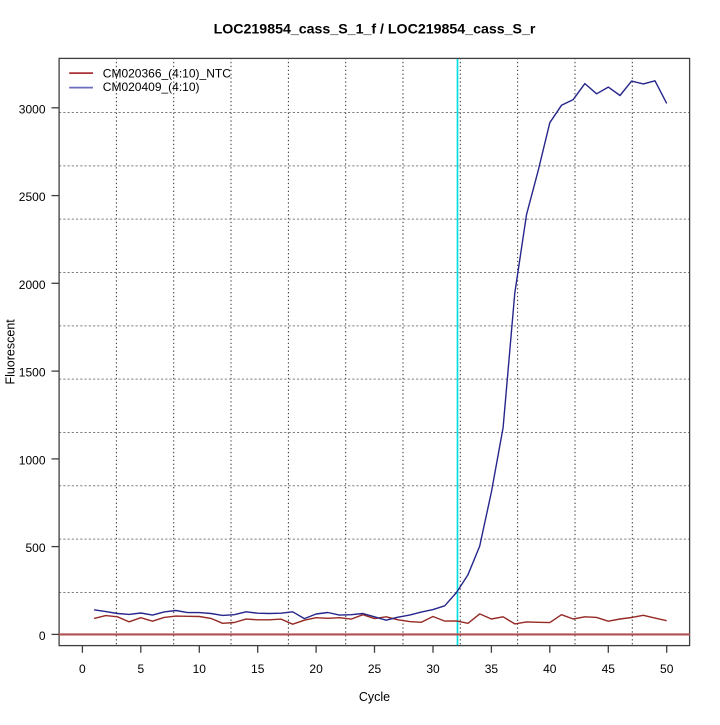 The width and height of the screenshot is (720, 725). What do you see at coordinates (550, 669) in the screenshot?
I see `svg-text: 40` at bounding box center [550, 669].